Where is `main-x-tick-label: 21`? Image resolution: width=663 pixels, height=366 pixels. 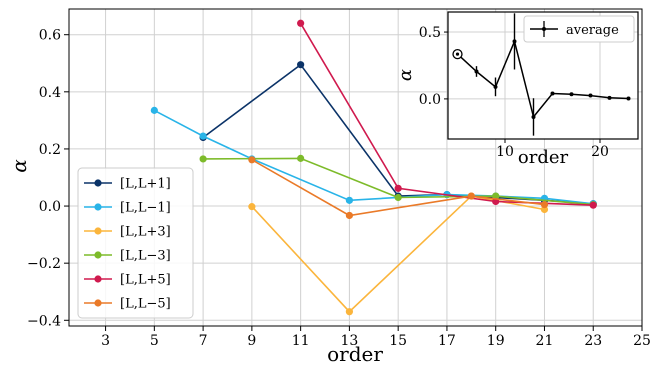
main-x-tick-label: 21 is located at coordinates (545, 341).